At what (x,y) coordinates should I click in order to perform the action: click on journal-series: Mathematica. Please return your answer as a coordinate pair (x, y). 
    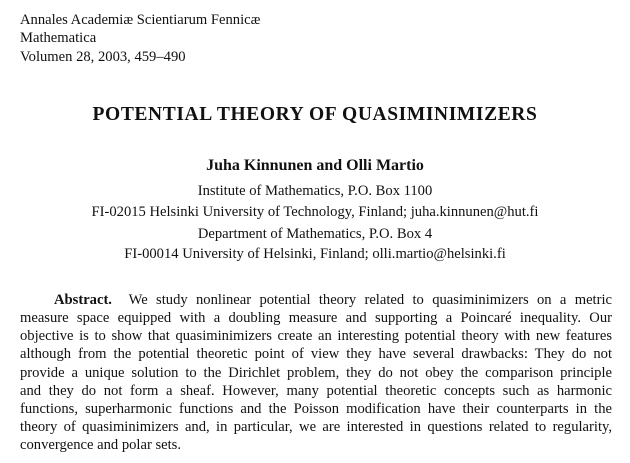
    Looking at the image, I should click on (58, 38).